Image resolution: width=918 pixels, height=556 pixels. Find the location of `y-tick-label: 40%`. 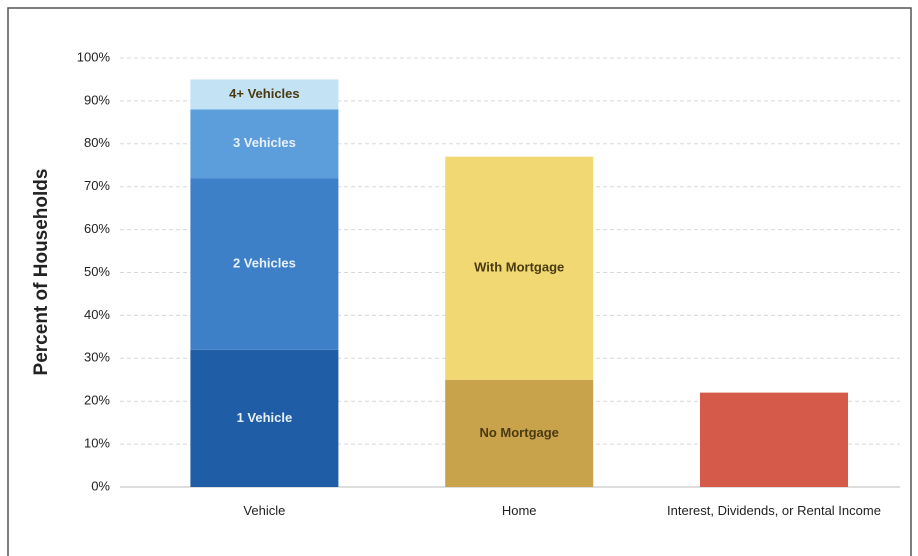

y-tick-label: 40% is located at coordinates (97, 314).